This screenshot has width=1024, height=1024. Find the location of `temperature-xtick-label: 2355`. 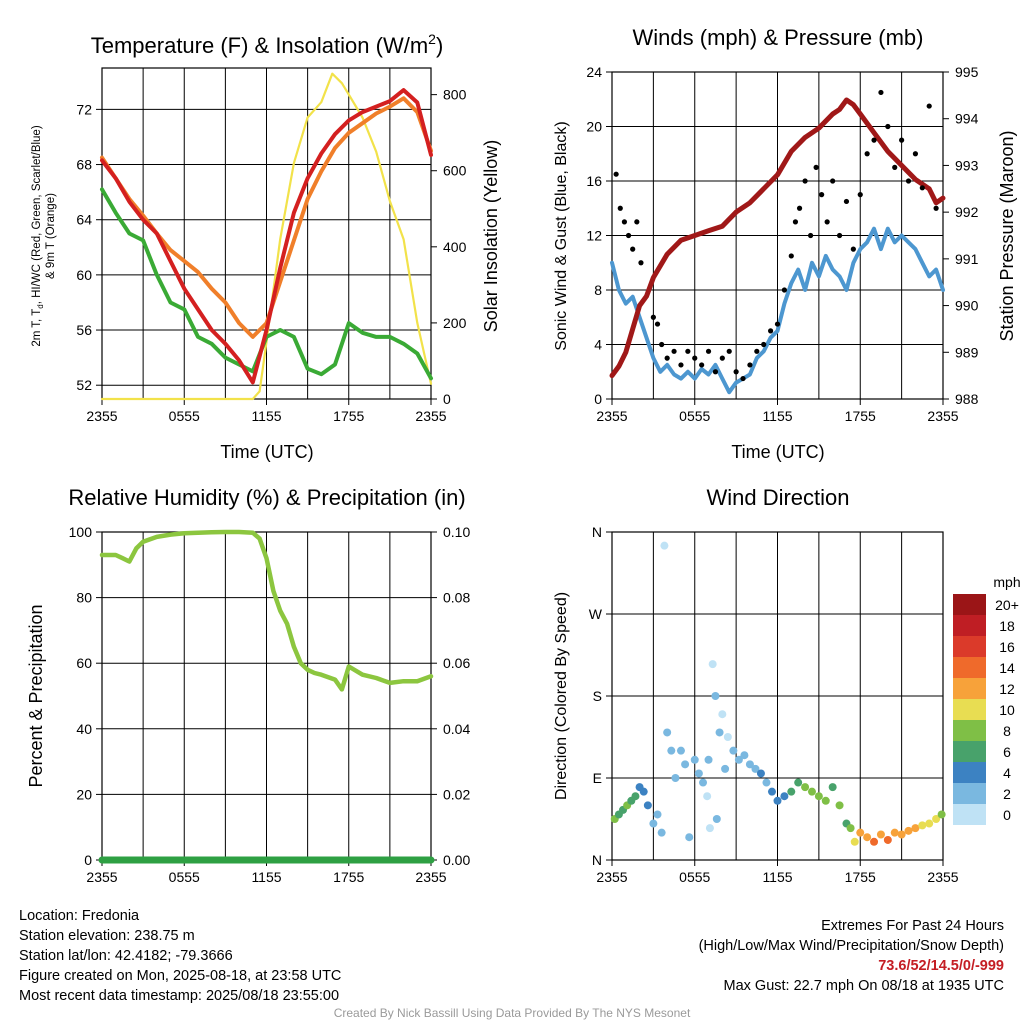

temperature-xtick-label: 2355 is located at coordinates (101, 416).